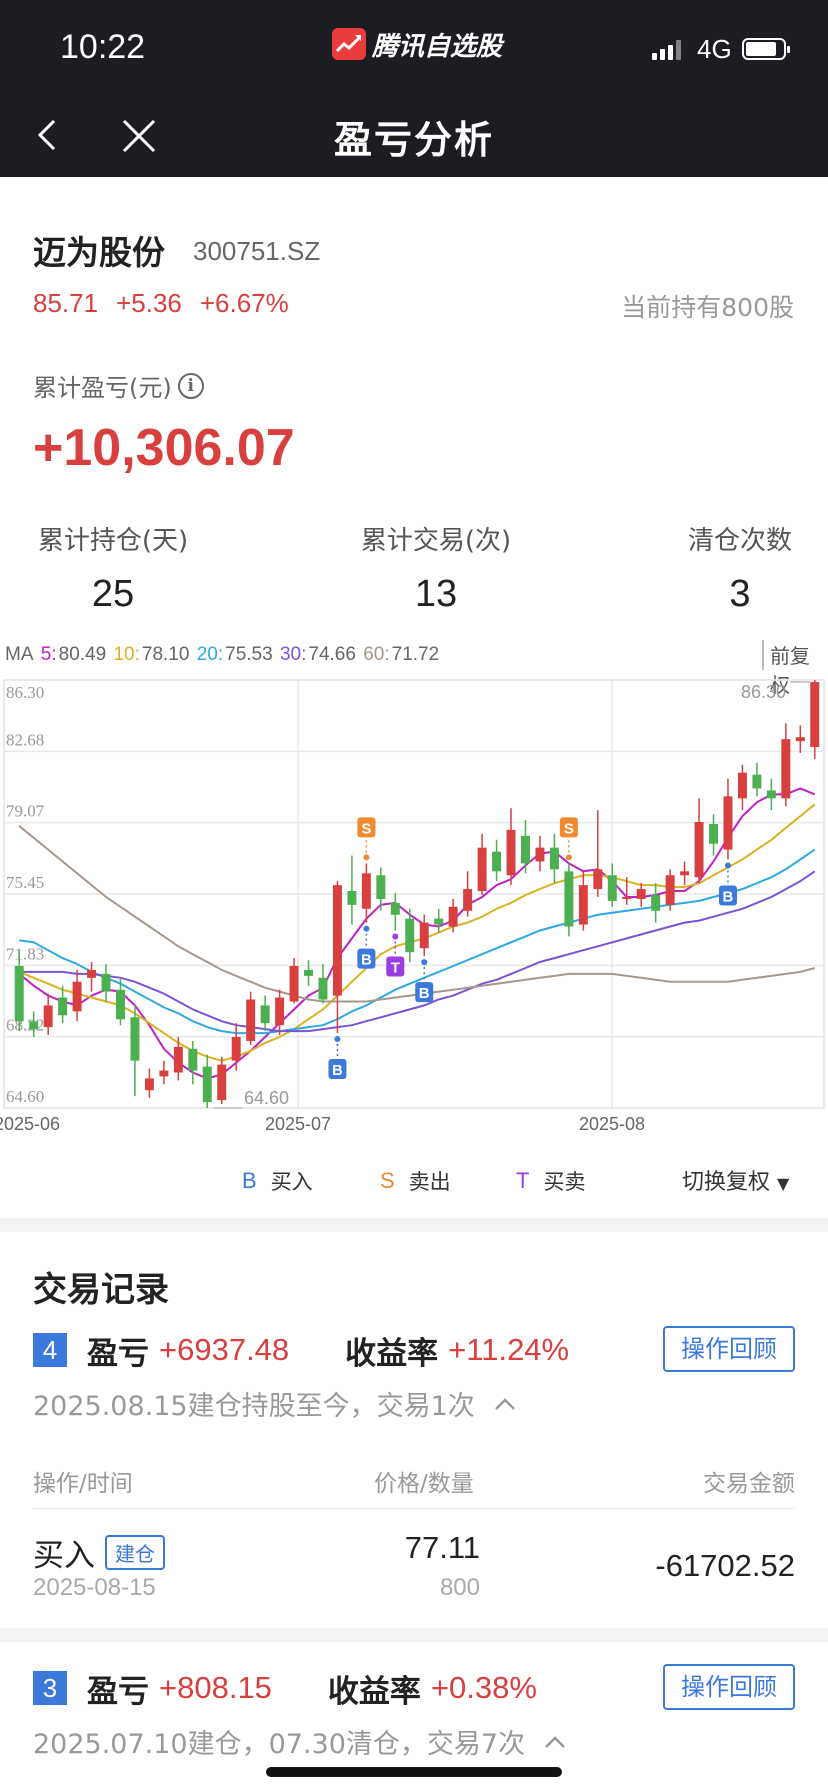 The height and width of the screenshot is (1792, 828). I want to click on stock-quote: 85.71 +5.36 +6.67%, so click(161, 303).